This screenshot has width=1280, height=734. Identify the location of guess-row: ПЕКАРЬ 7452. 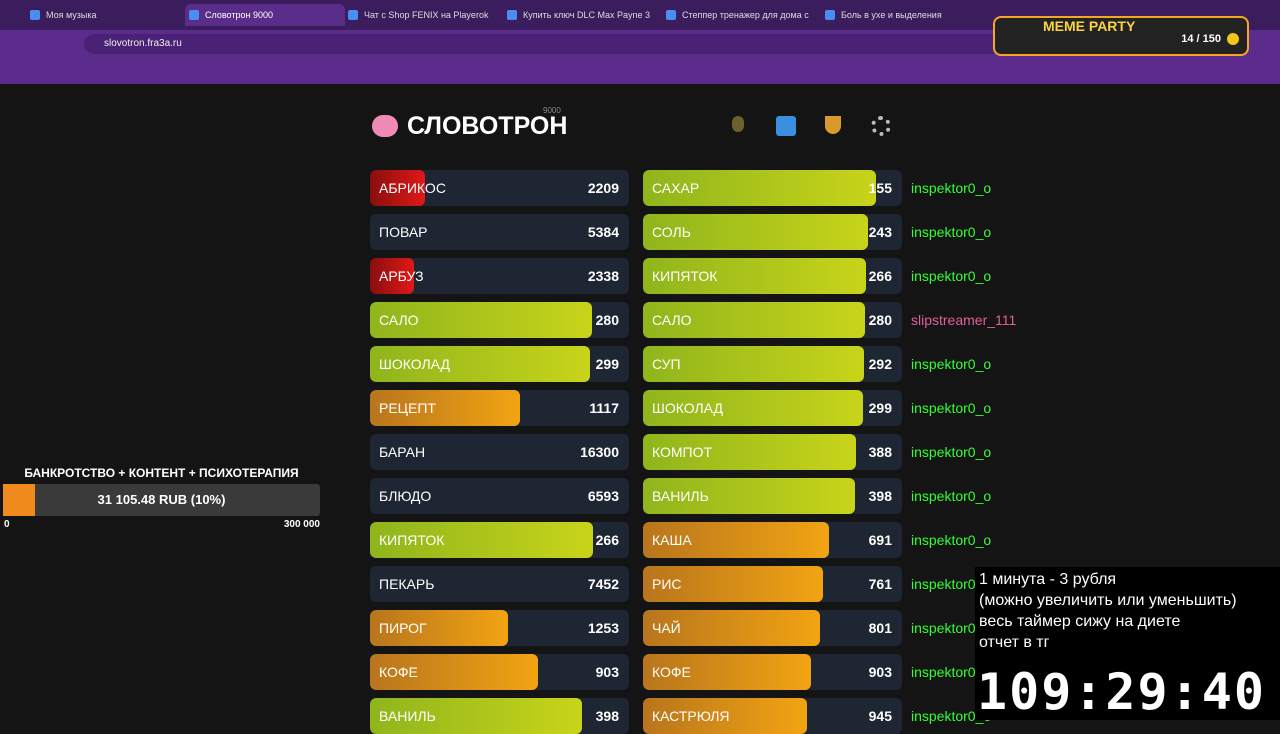
(499, 584).